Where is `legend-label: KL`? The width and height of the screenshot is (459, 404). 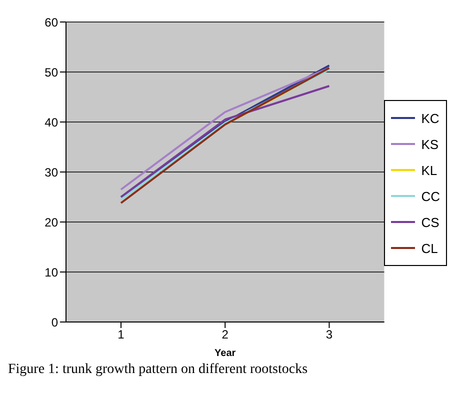
legend-label: KL is located at coordinates (429, 170).